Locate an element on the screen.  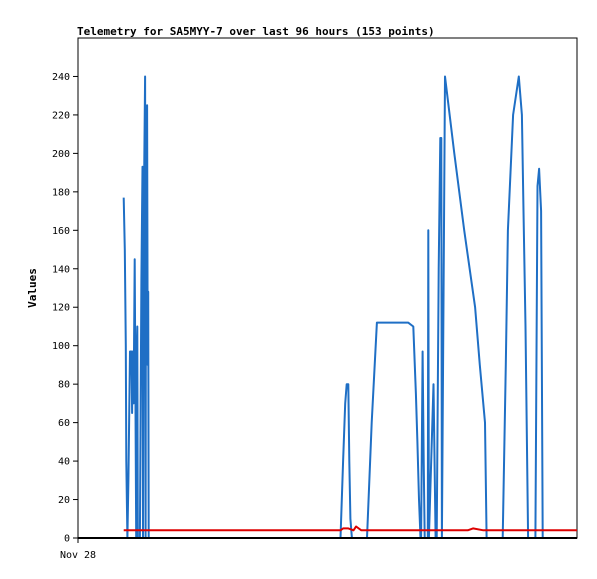
y-tick-label: 160 is located at coordinates (61, 231).